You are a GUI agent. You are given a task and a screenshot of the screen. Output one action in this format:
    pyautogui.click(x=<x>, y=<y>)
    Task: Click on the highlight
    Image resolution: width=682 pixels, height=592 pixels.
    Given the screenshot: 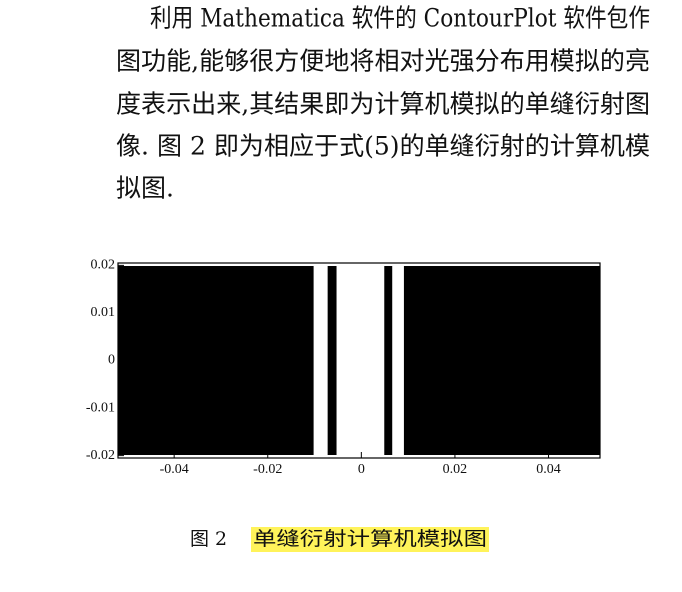 What is the action you would take?
    pyautogui.click(x=370, y=539)
    